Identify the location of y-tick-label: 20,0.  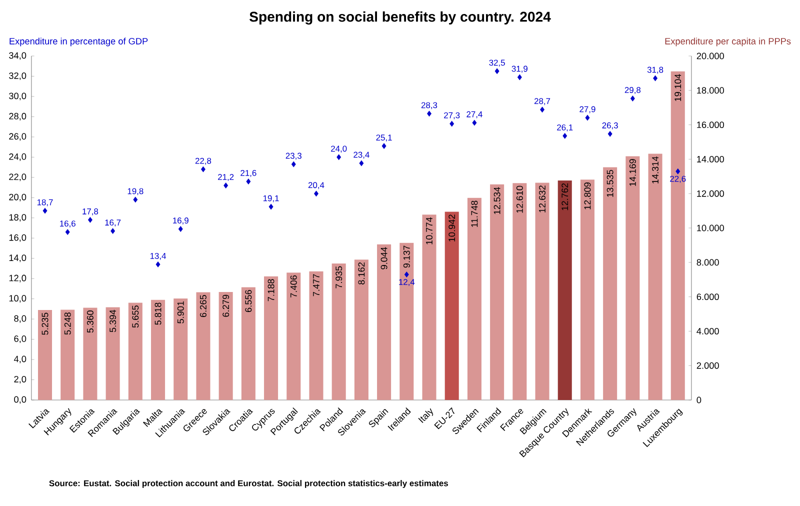
(17, 198).